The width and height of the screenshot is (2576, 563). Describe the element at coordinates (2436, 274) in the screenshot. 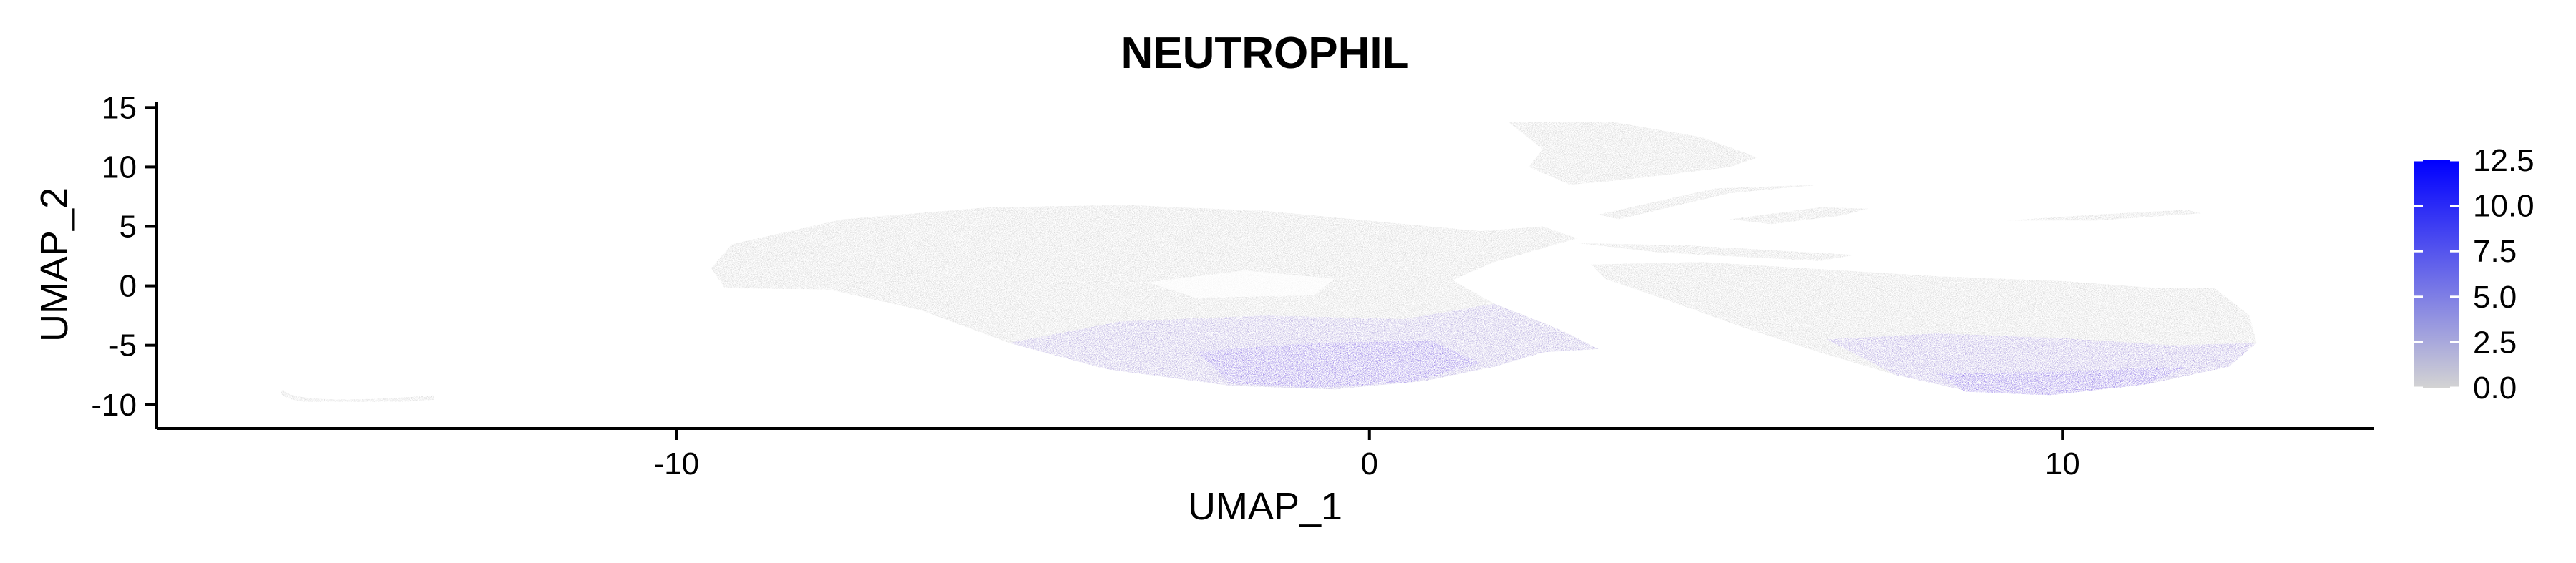

I see `legend-colorbar` at that location.